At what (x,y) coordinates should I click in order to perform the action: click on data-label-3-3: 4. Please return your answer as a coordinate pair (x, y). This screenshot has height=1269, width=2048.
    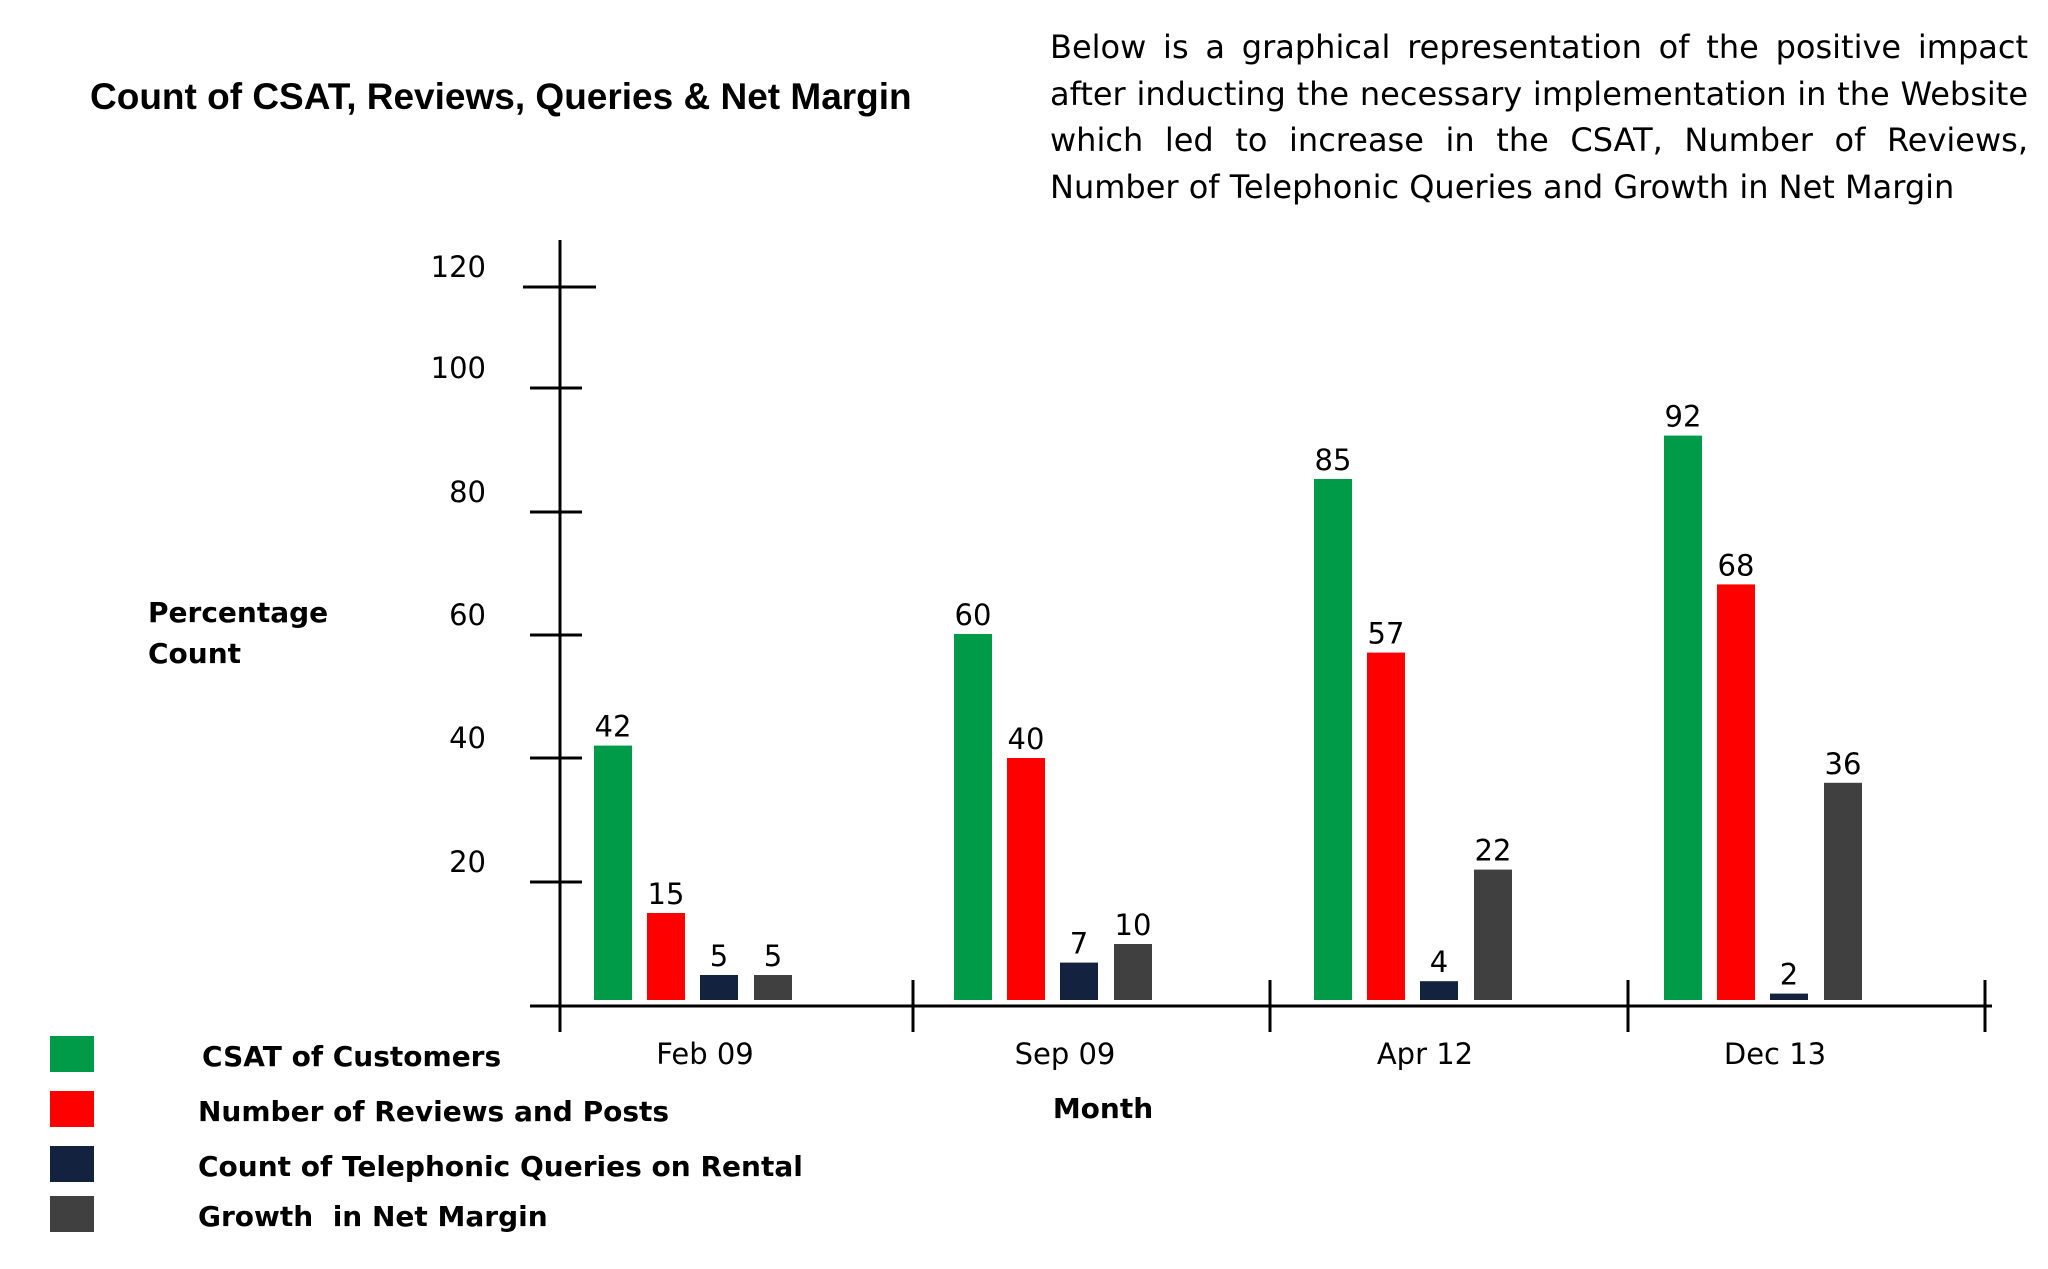
    Looking at the image, I should click on (1439, 962).